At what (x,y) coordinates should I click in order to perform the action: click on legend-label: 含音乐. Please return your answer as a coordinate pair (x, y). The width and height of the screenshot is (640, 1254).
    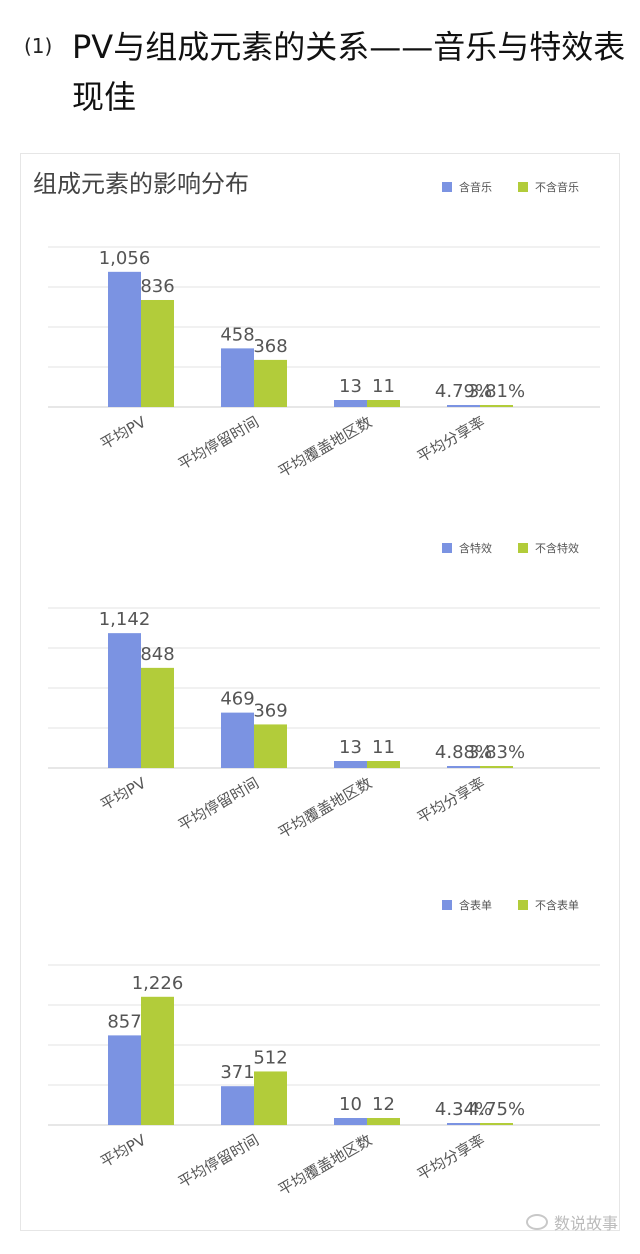
    Looking at the image, I should click on (475, 187).